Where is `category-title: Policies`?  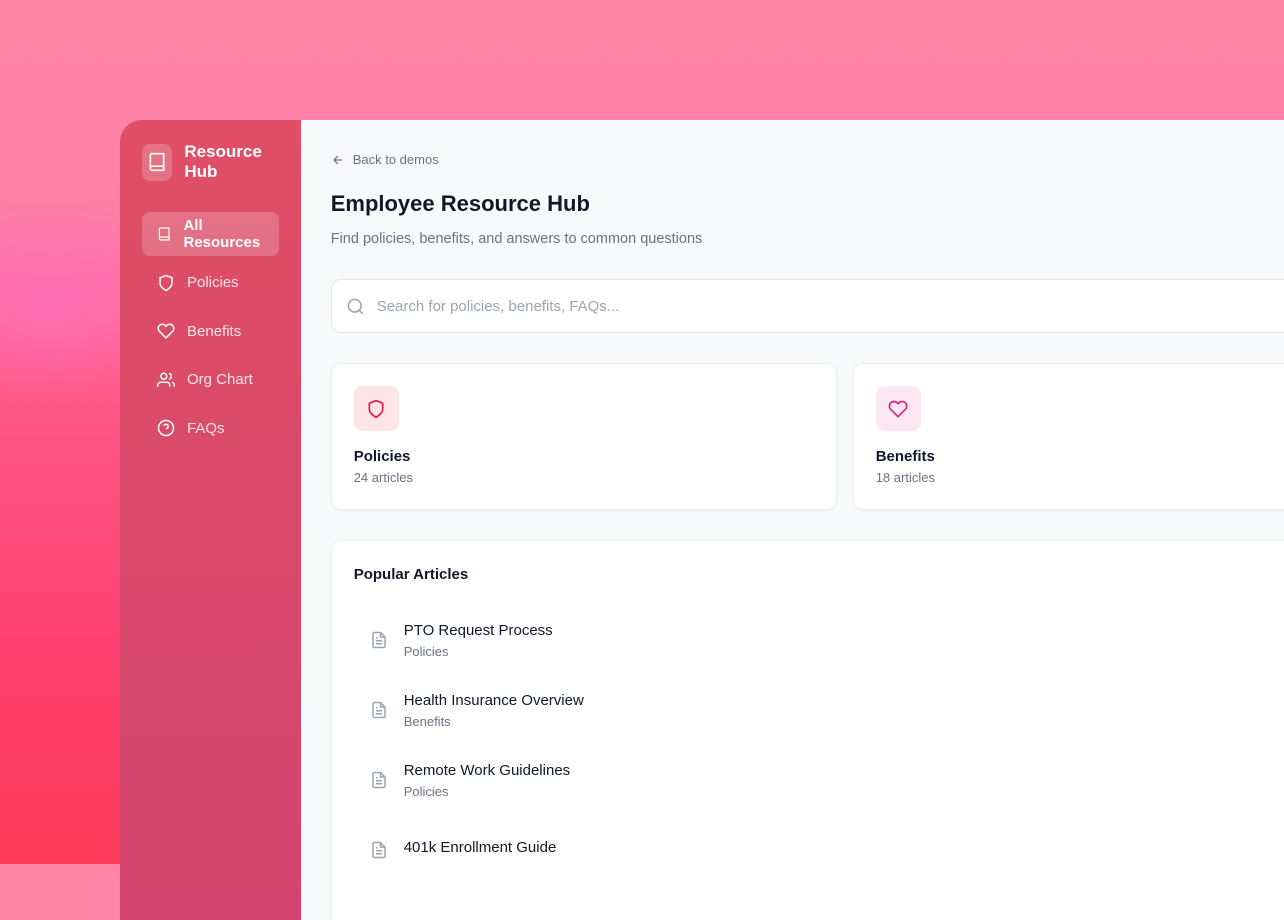
category-title: Policies is located at coordinates (382, 456).